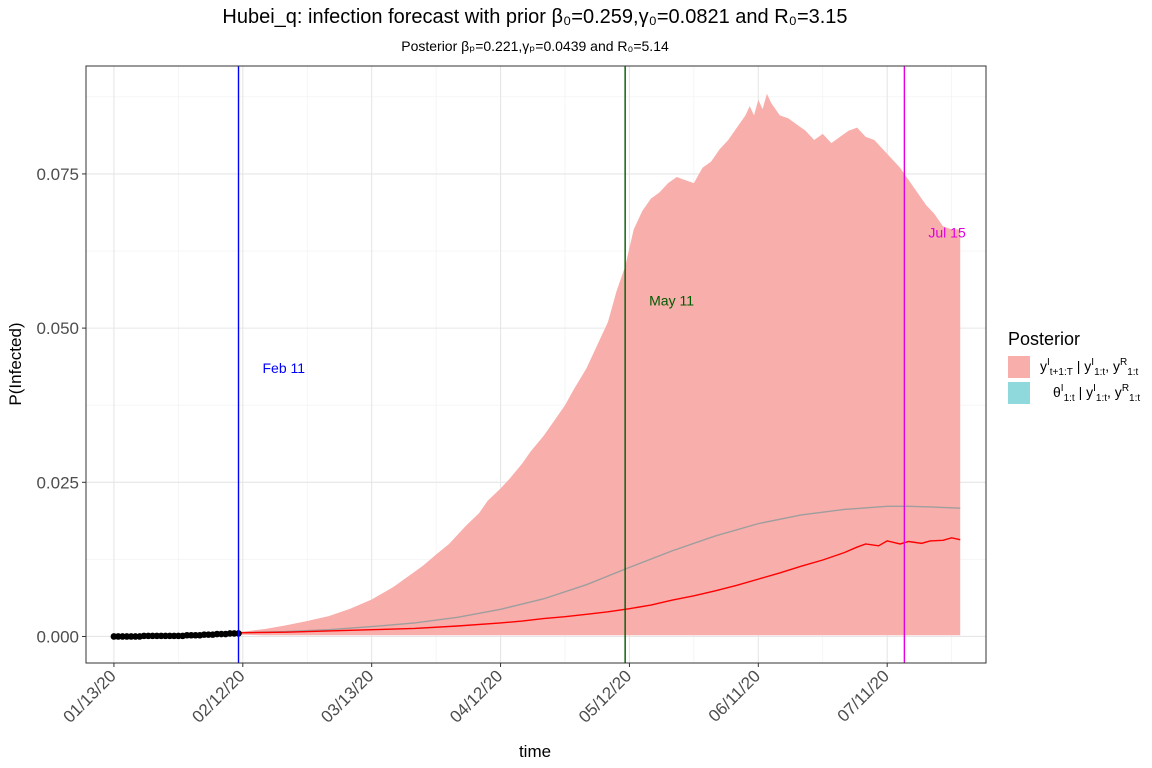  Describe the element at coordinates (284, 368) in the screenshot. I see `vline-label: Feb 11` at that location.